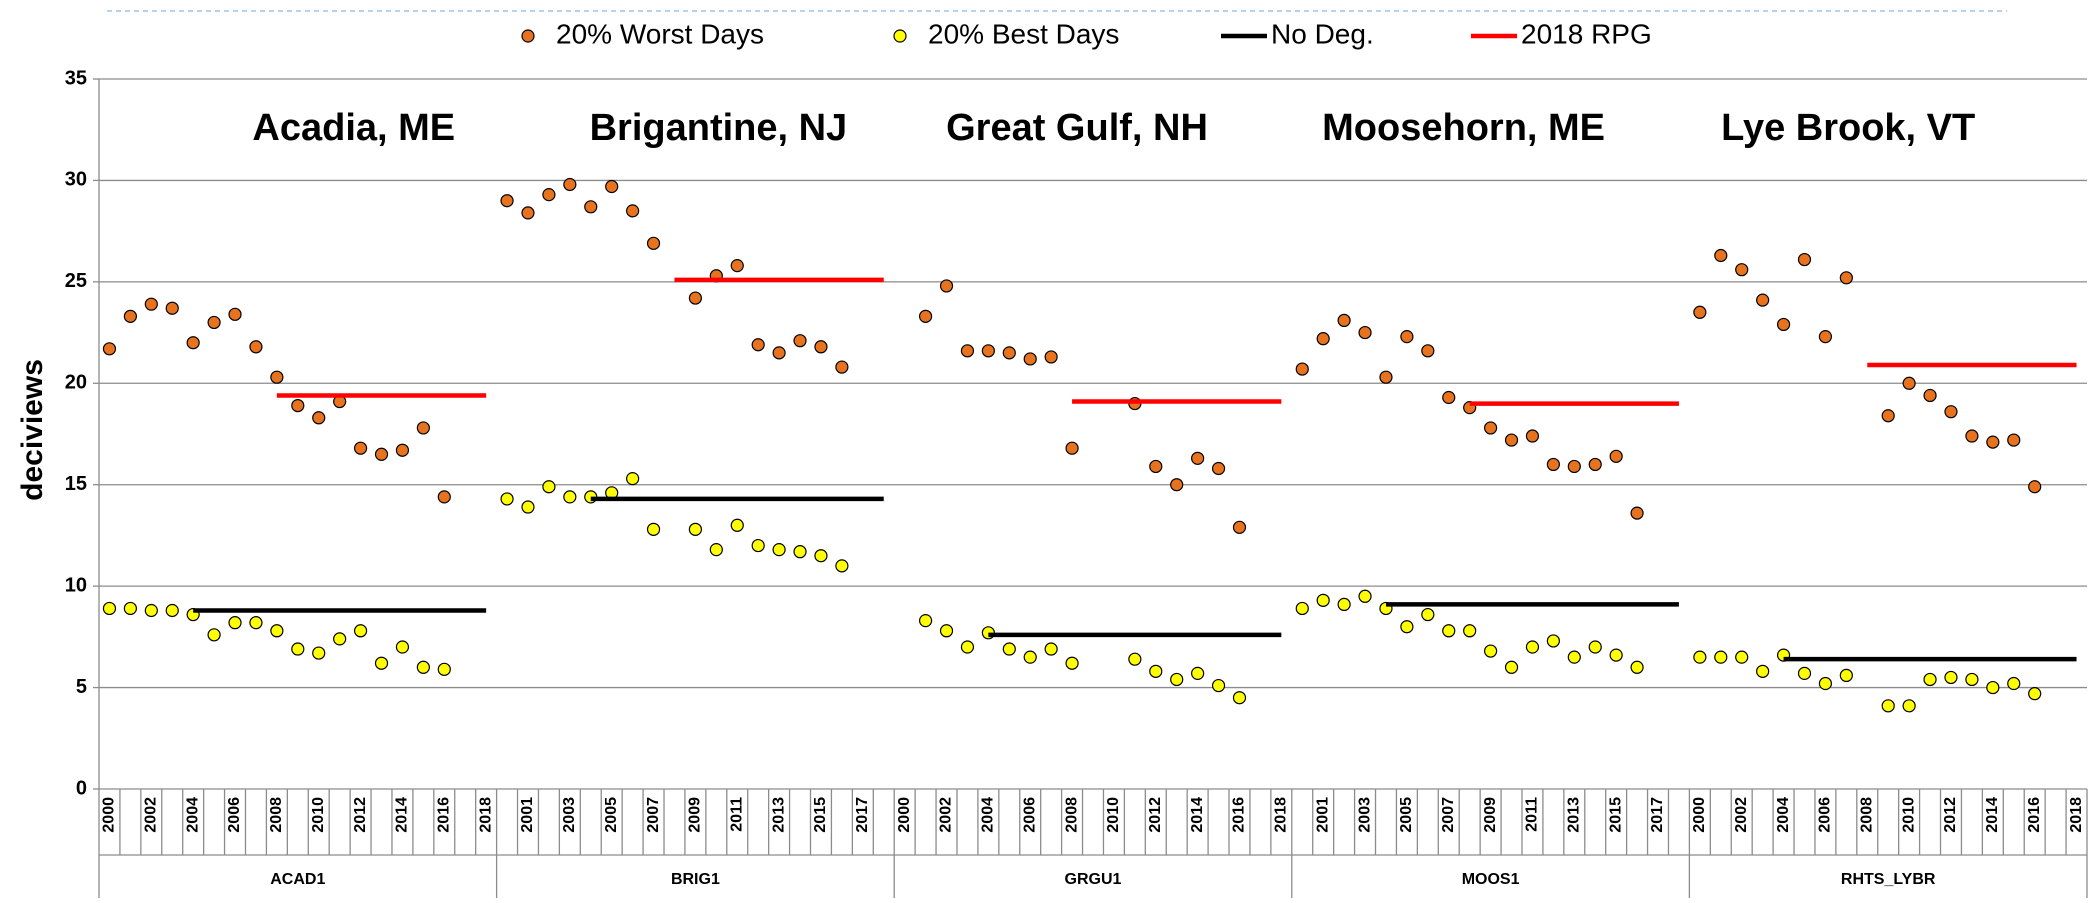 The height and width of the screenshot is (903, 2091). I want to click on x-tick-label: 2011, so click(736, 814).